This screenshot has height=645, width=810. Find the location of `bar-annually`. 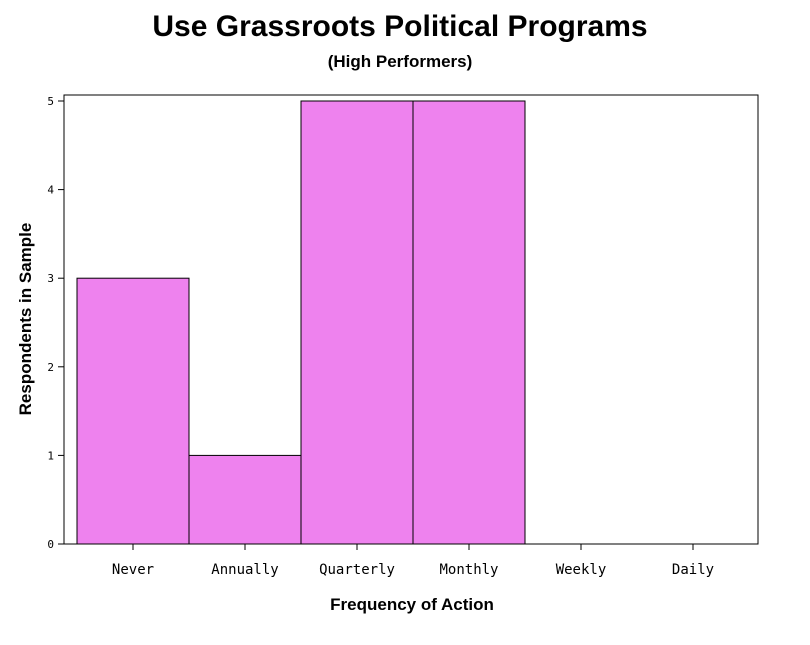

bar-annually is located at coordinates (245, 499).